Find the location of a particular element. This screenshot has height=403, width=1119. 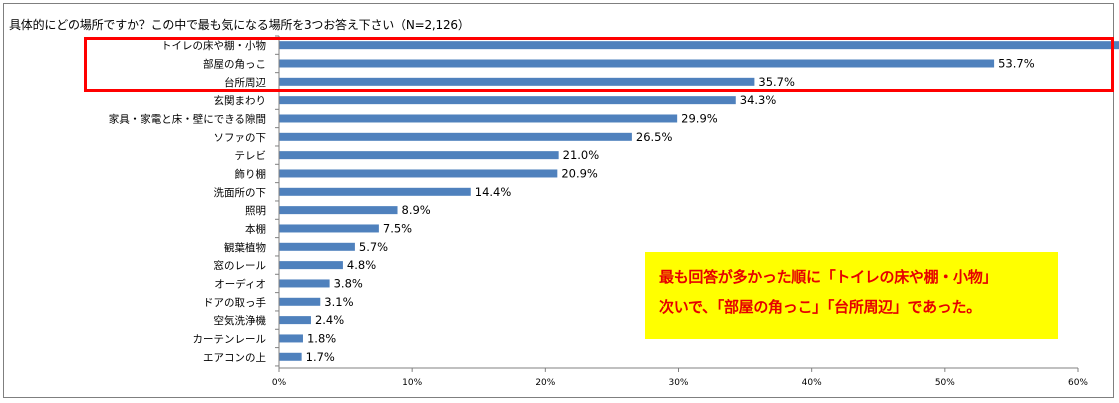

category-label: 玄関まわり is located at coordinates (240, 100).